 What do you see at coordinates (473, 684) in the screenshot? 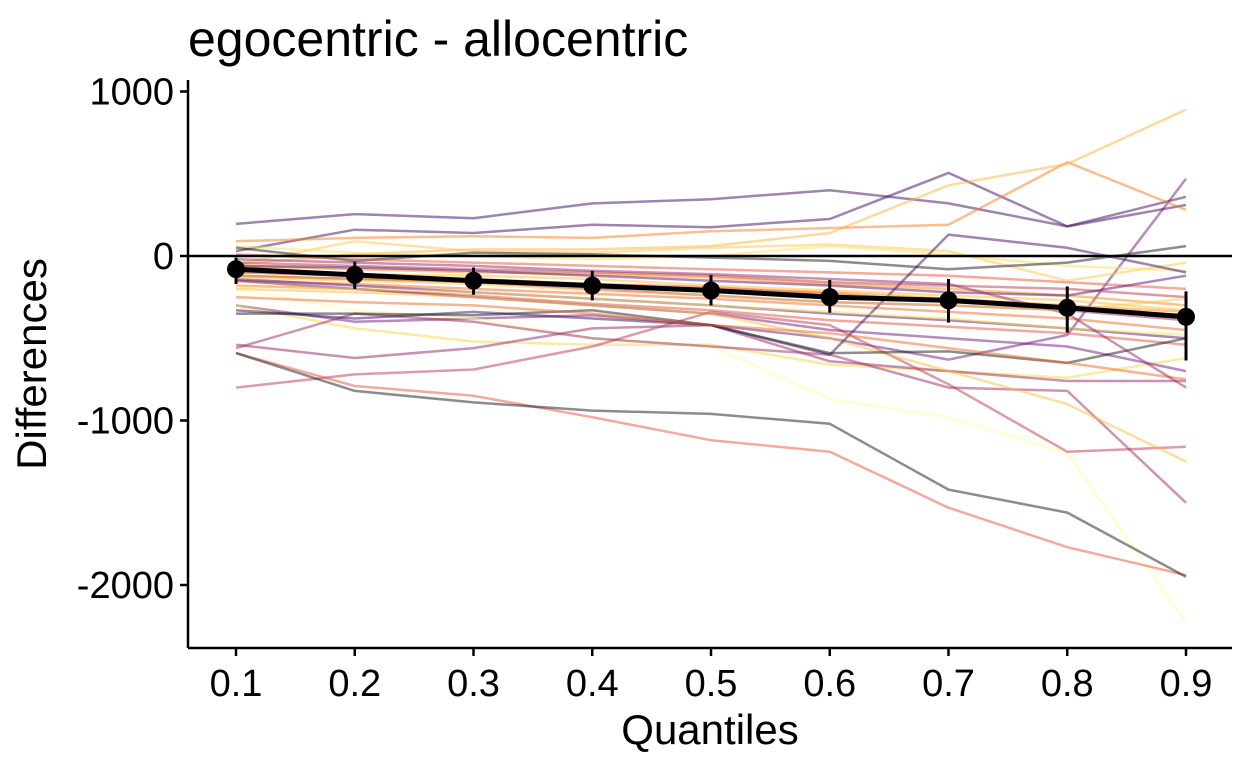
I see `x-tick-label: 0.3` at bounding box center [473, 684].